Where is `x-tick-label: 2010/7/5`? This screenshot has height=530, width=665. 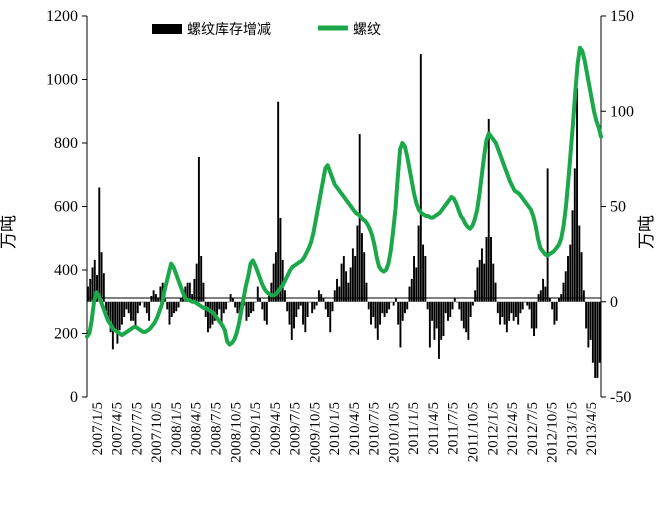 x-tick-label: 2010/7/5 is located at coordinates (375, 428).